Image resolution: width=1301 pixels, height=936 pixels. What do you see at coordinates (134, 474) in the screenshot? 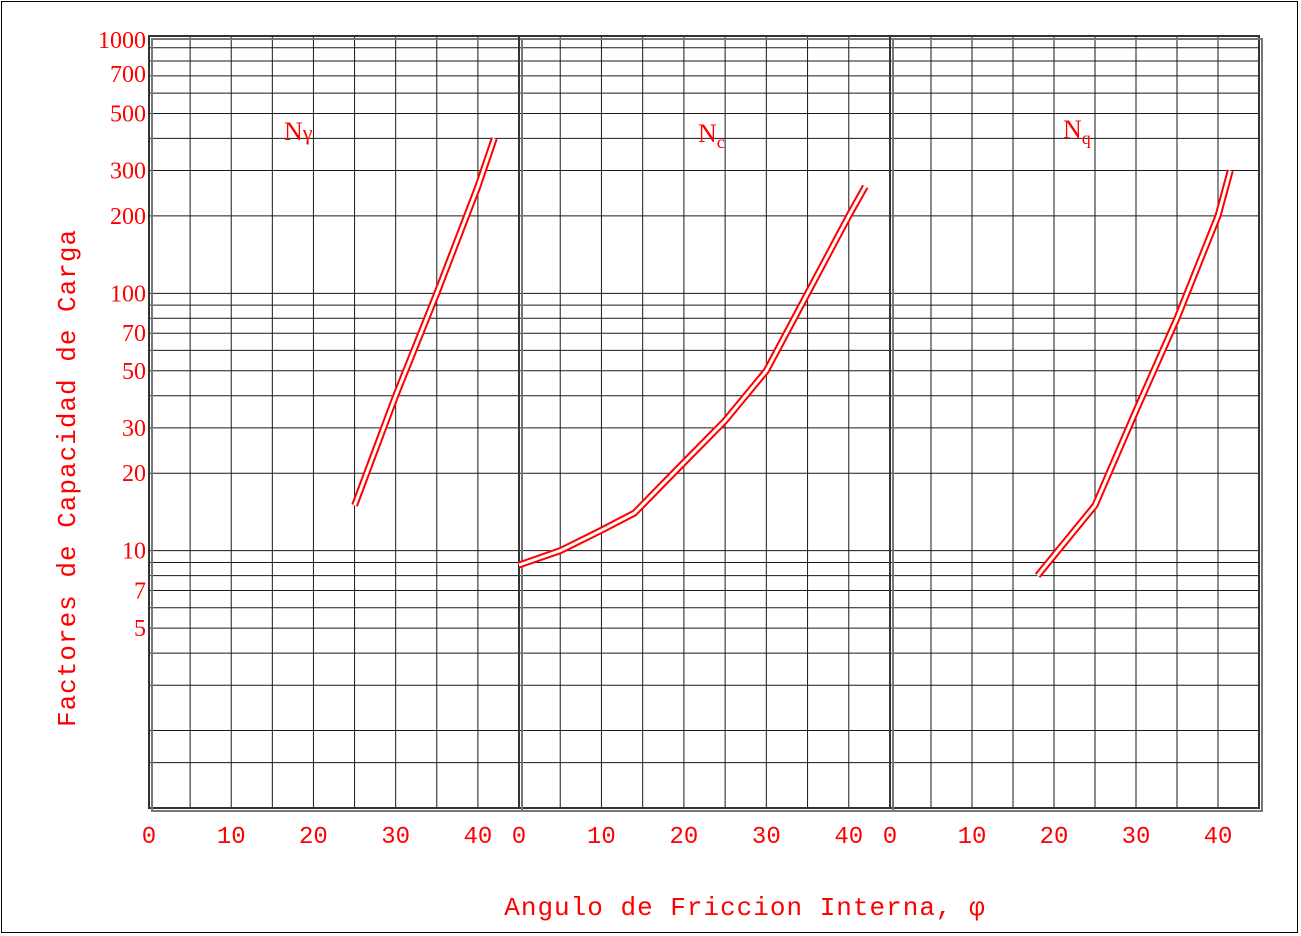
I see `y-tick-label: 20` at bounding box center [134, 474].